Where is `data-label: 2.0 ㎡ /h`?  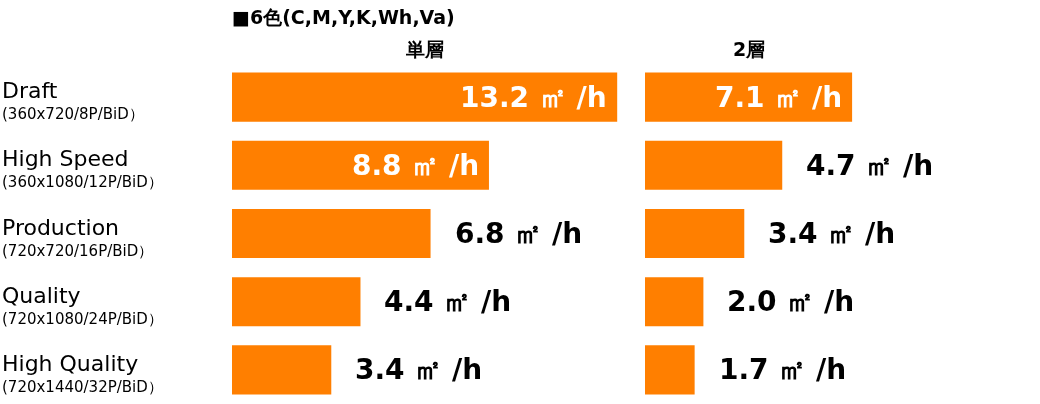
data-label: 2.0 ㎡ /h is located at coordinates (791, 301).